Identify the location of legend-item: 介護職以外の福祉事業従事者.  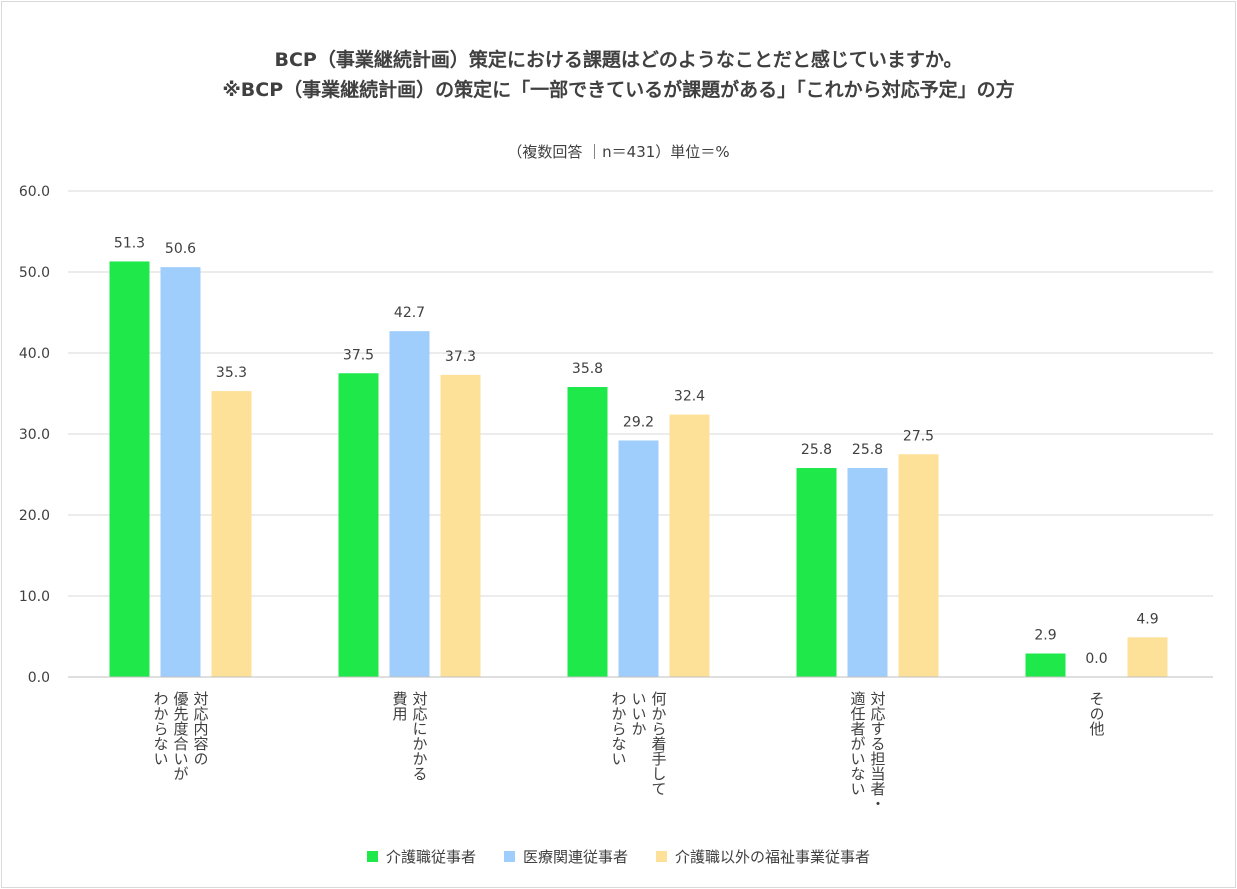
(763, 856).